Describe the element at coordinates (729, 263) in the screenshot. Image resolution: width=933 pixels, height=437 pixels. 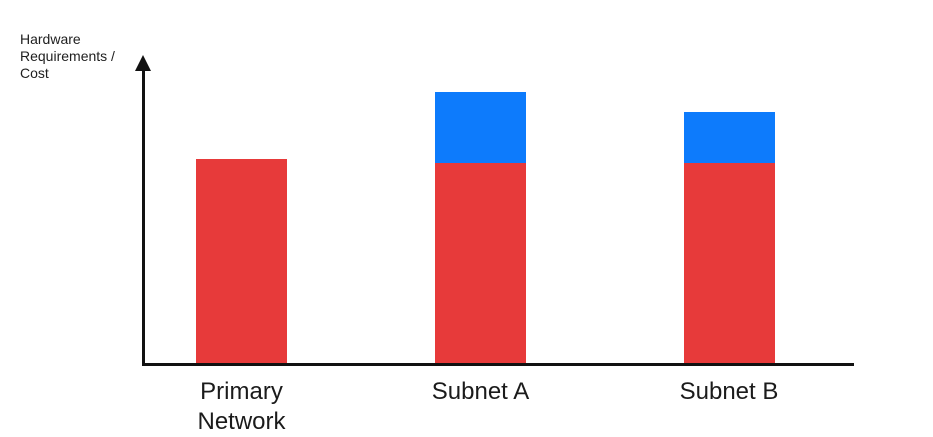
I see `bar-segment-base-hardware-cost-subnet-b` at that location.